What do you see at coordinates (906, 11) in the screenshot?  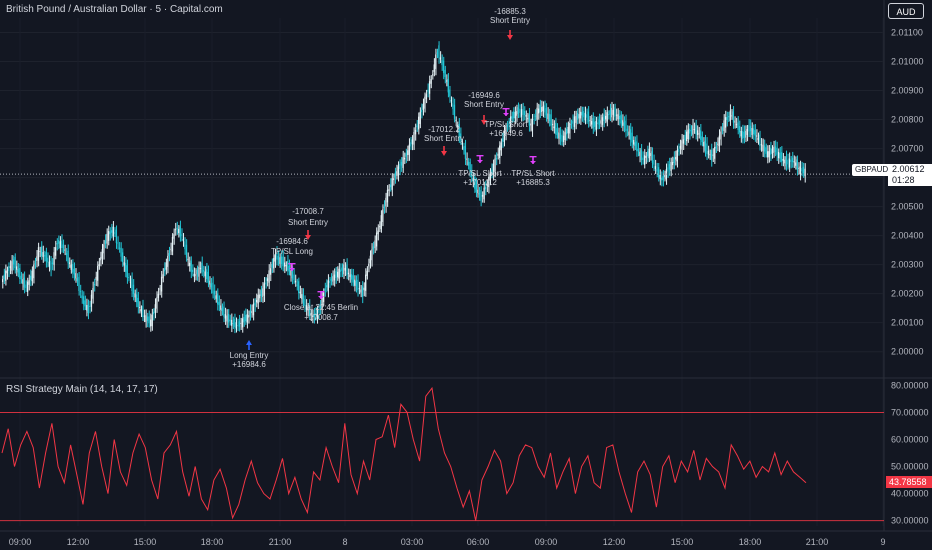 I see `currency-button: AUD` at bounding box center [906, 11].